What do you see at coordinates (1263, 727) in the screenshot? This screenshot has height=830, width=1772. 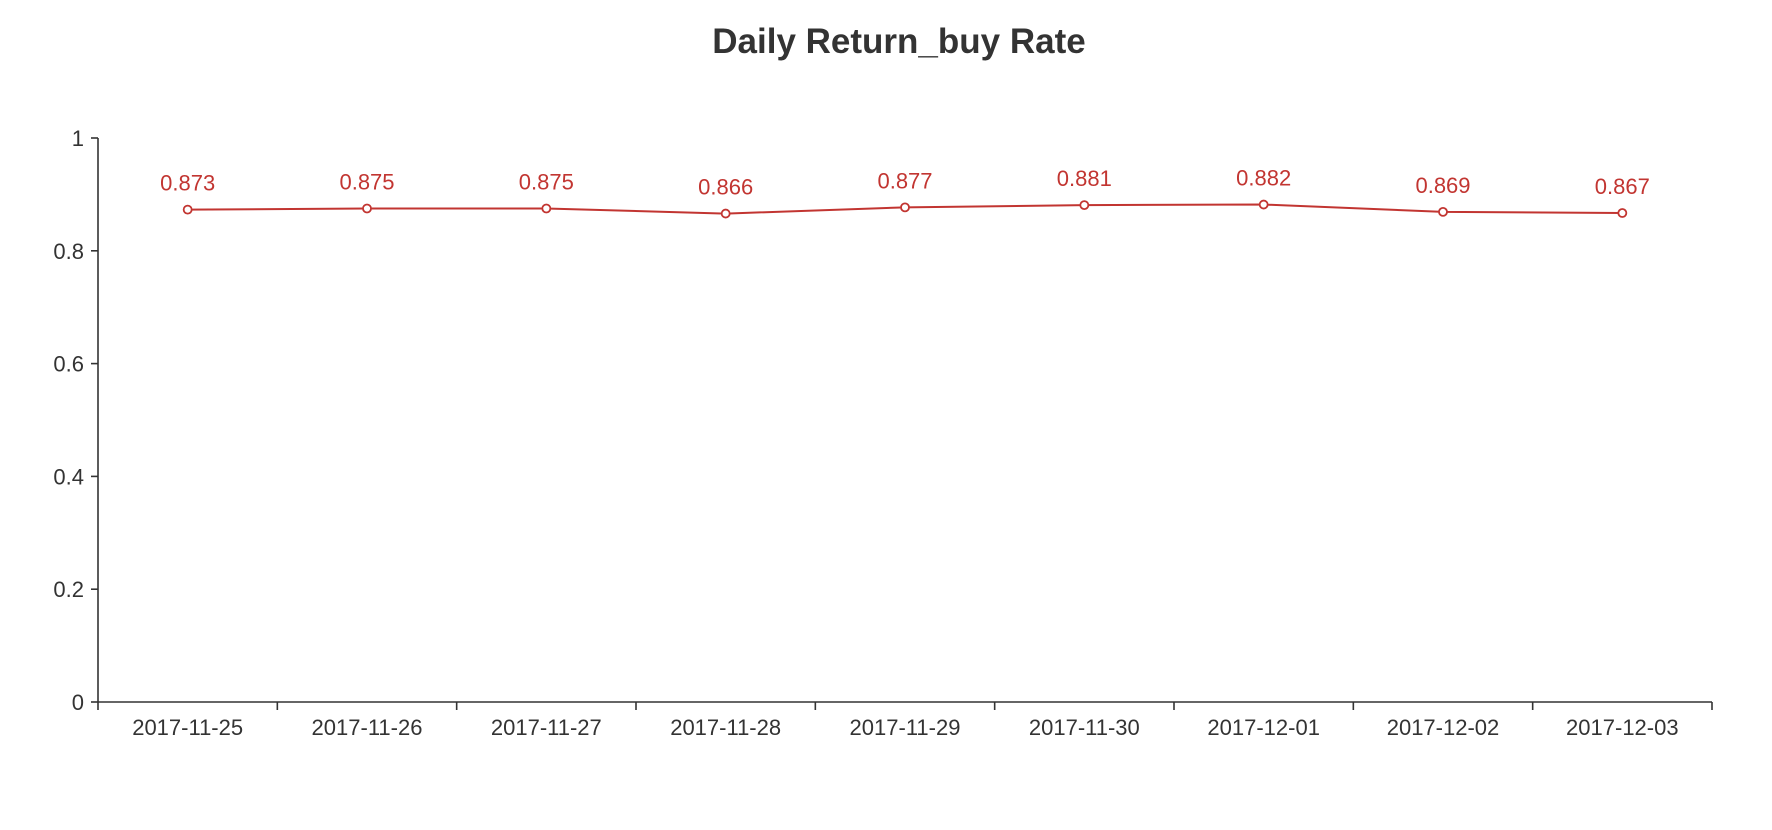 I see `x-tick-label: 2017-12-01` at bounding box center [1263, 727].